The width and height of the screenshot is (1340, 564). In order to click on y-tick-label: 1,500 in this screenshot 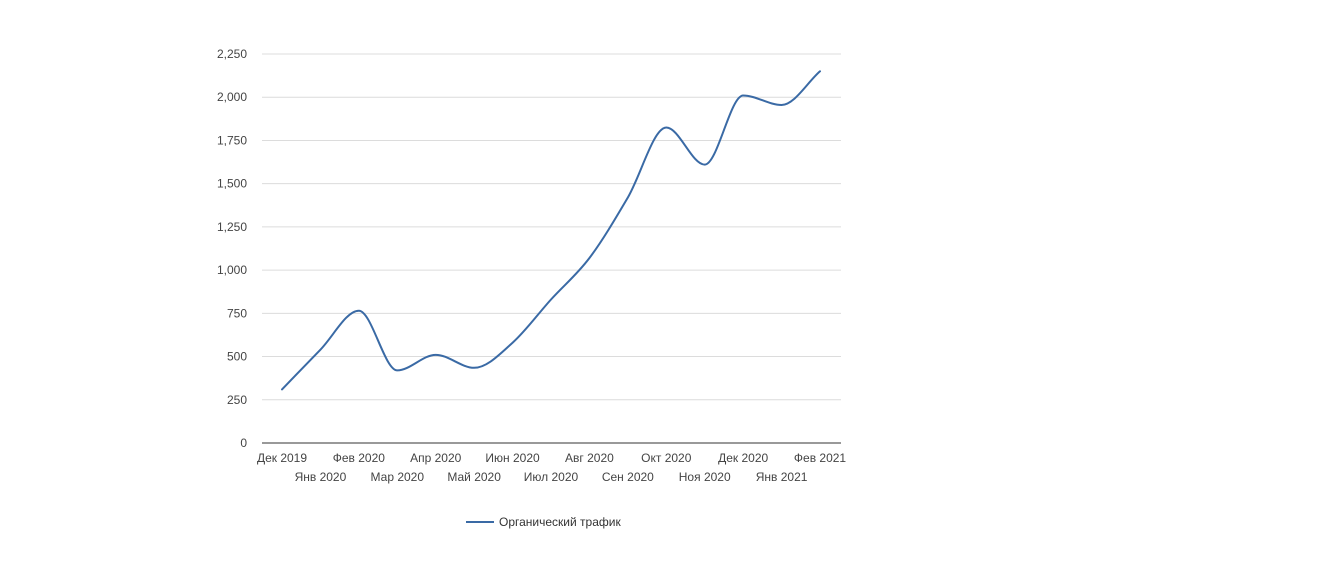, I will do `click(232, 184)`.